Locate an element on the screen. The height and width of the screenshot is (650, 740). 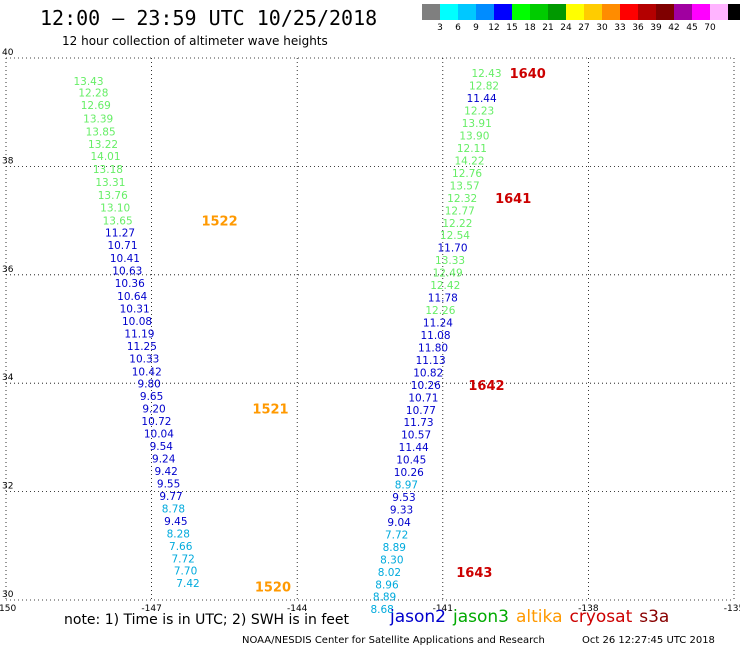
wave-height-value: 11.08 is located at coordinates (435, 336).